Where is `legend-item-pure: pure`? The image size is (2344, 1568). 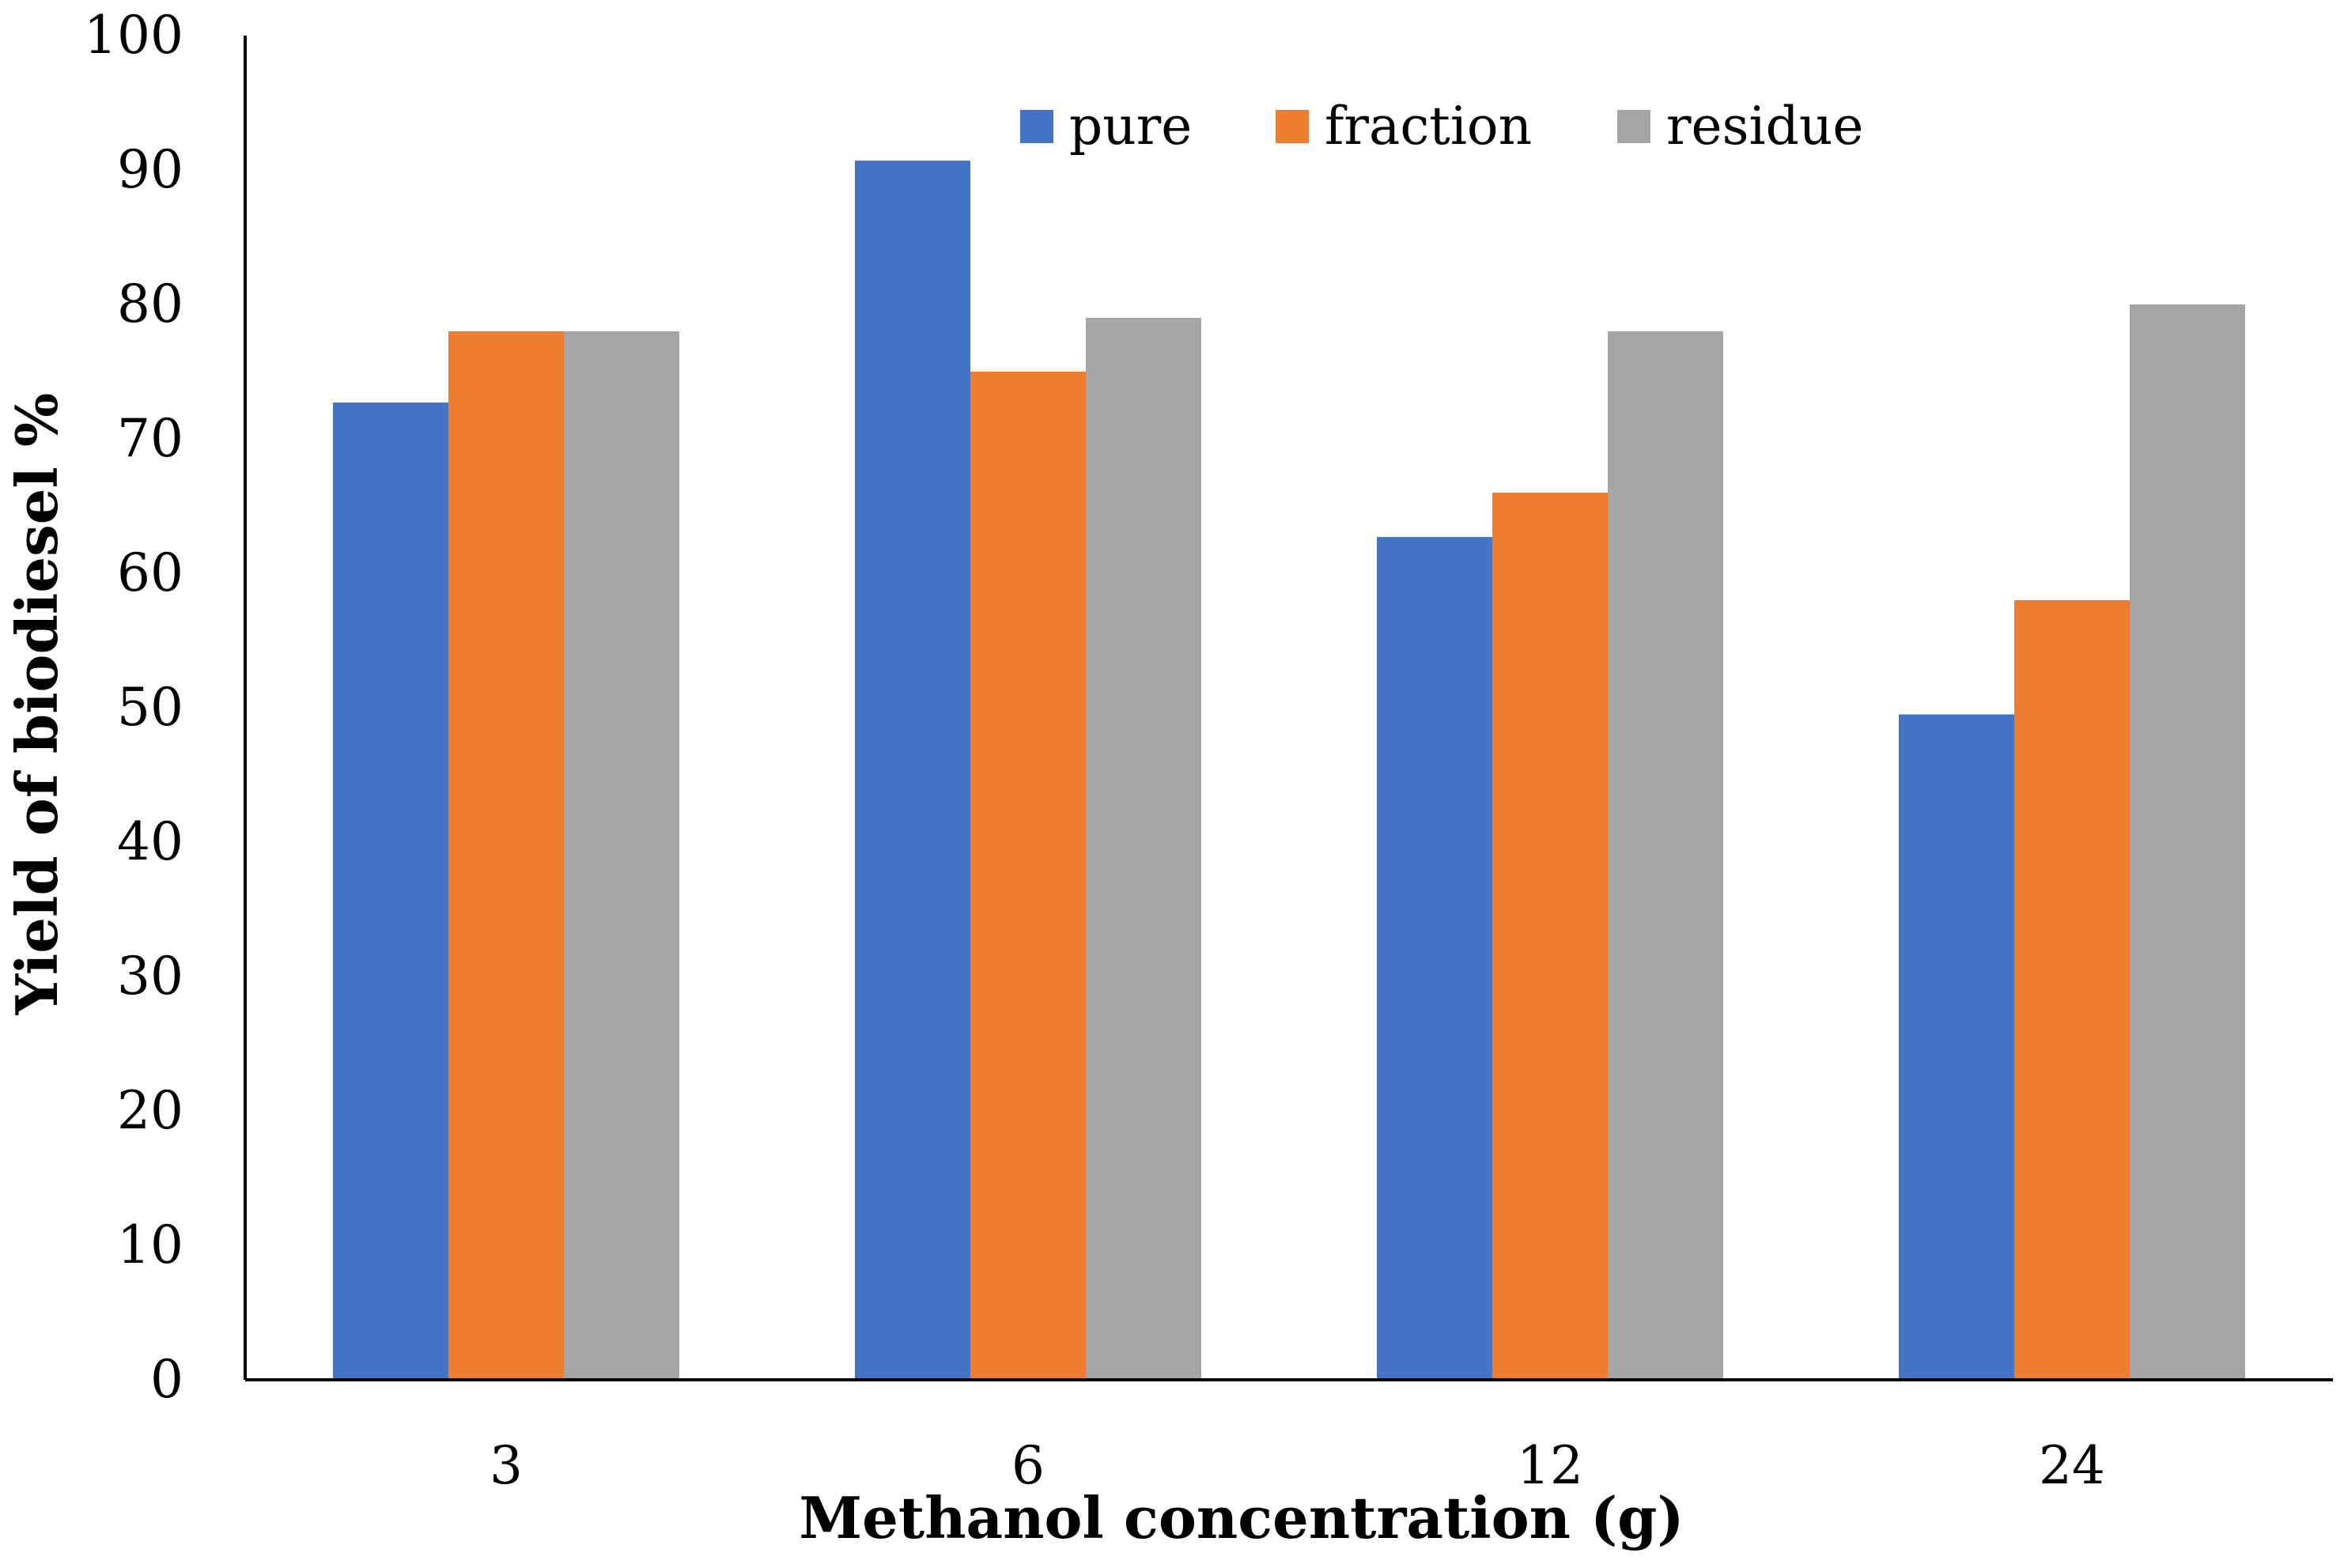
legend-item-pure: pure is located at coordinates (1106, 126).